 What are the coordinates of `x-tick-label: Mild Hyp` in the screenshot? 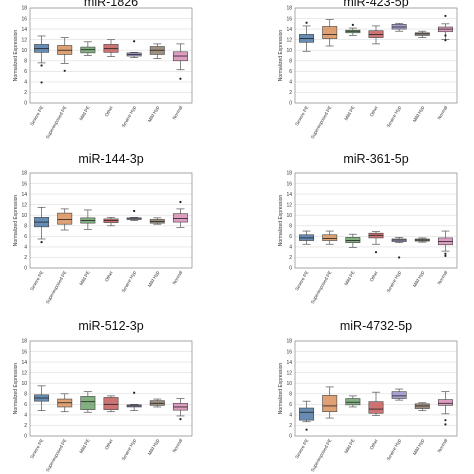 It's located at (153, 279).